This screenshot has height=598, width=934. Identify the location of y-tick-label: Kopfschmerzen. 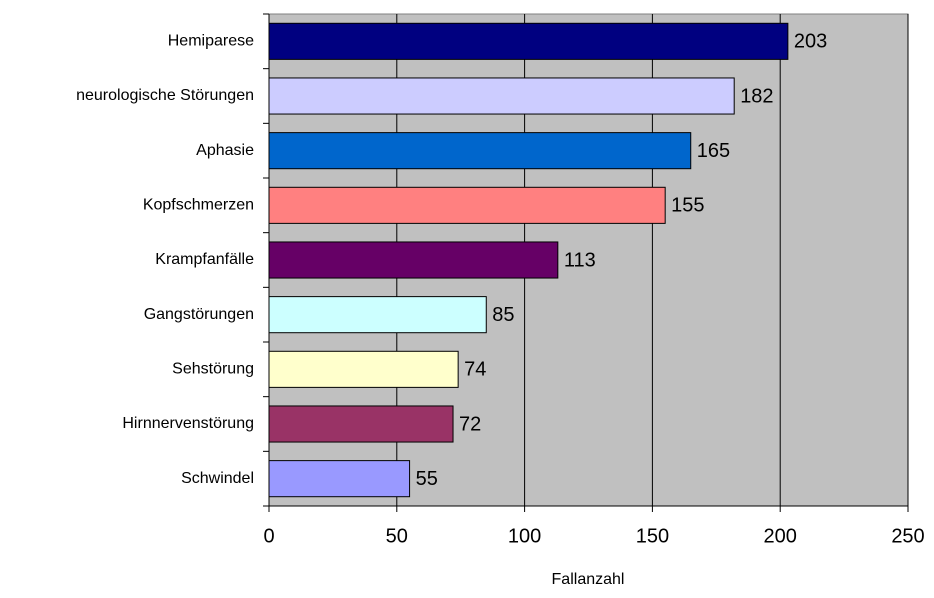
(198, 205).